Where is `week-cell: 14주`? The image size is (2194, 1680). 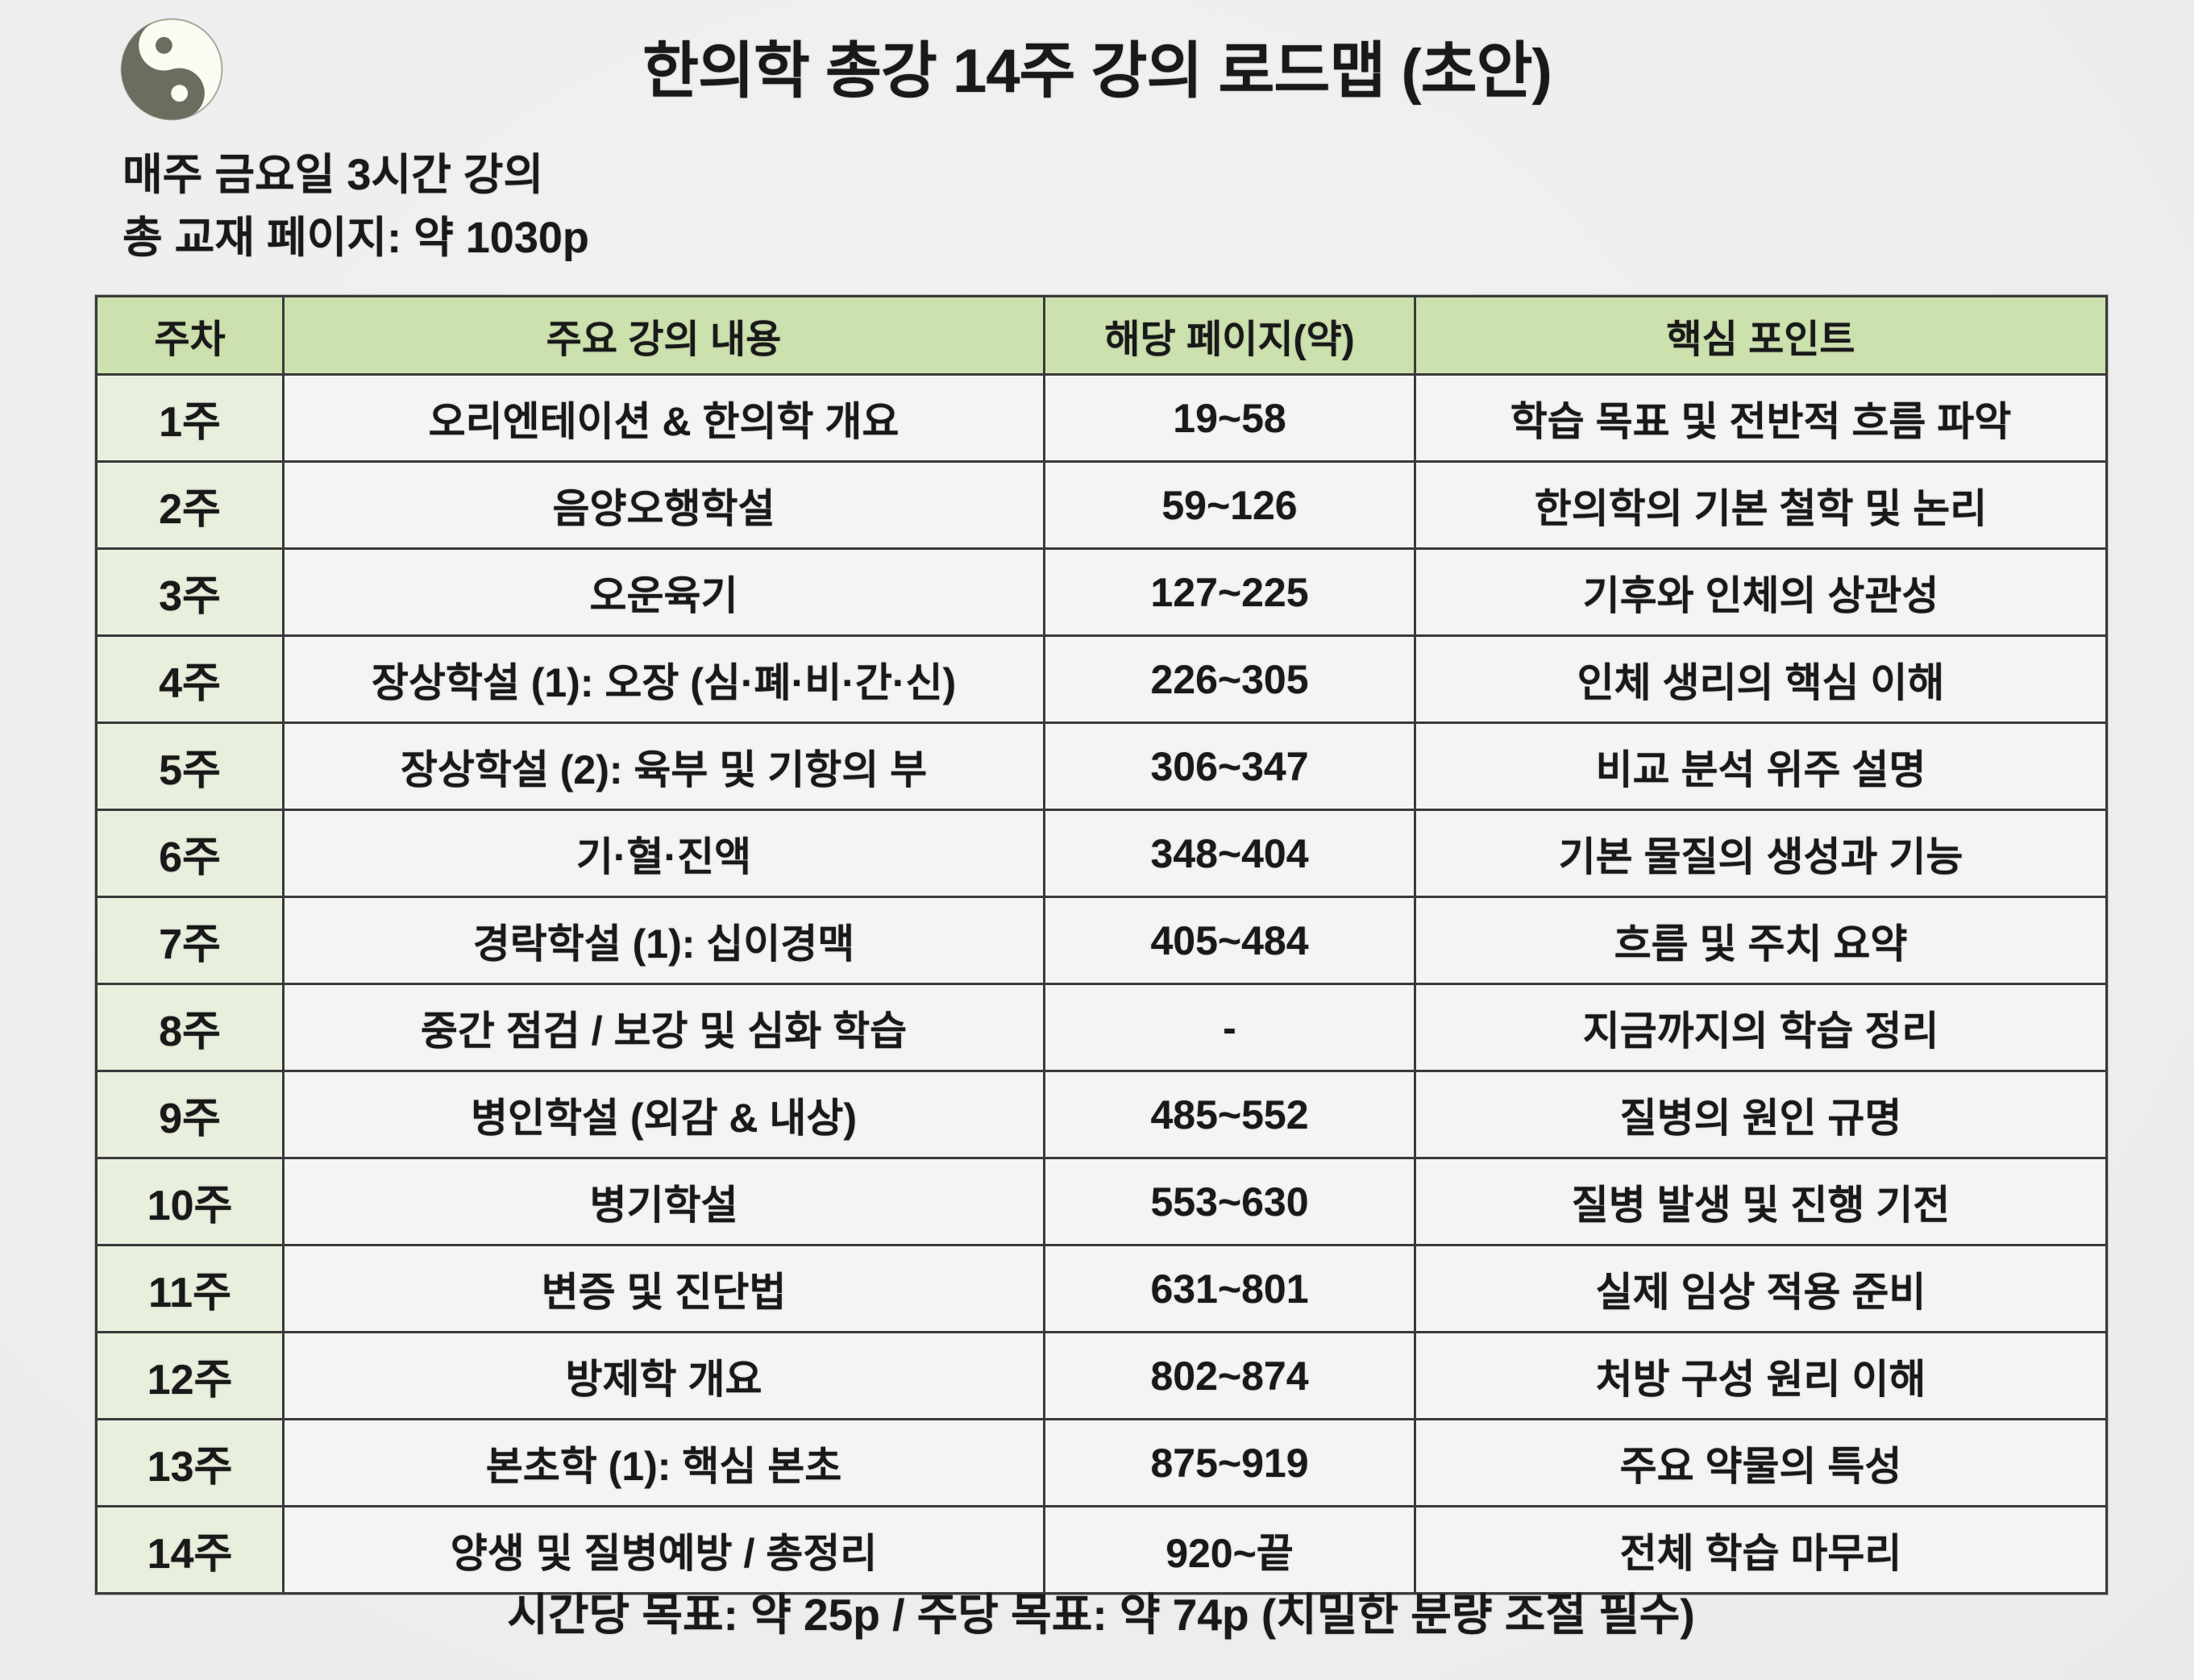
week-cell: 14주 is located at coordinates (190, 1550).